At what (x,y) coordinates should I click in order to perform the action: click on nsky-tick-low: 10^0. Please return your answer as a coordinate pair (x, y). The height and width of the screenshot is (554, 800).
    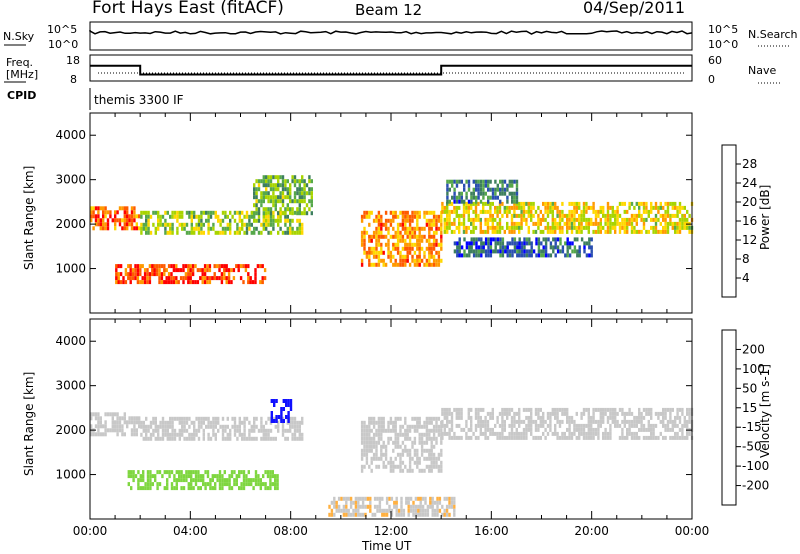
    Looking at the image, I should click on (63, 44).